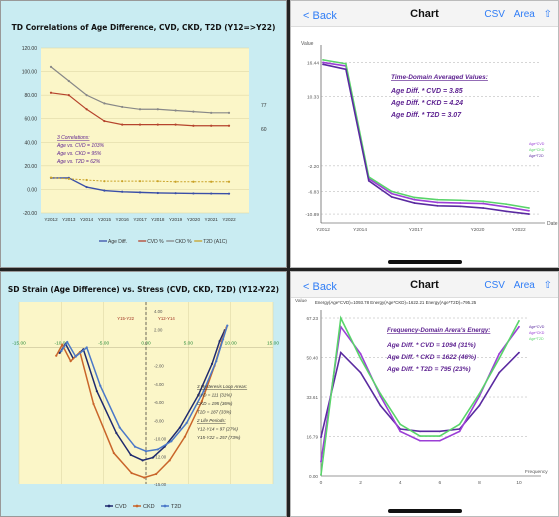 The height and width of the screenshot is (517, 559). I want to click on annotation-line: Age vs. CKD = 95%, so click(79, 154).